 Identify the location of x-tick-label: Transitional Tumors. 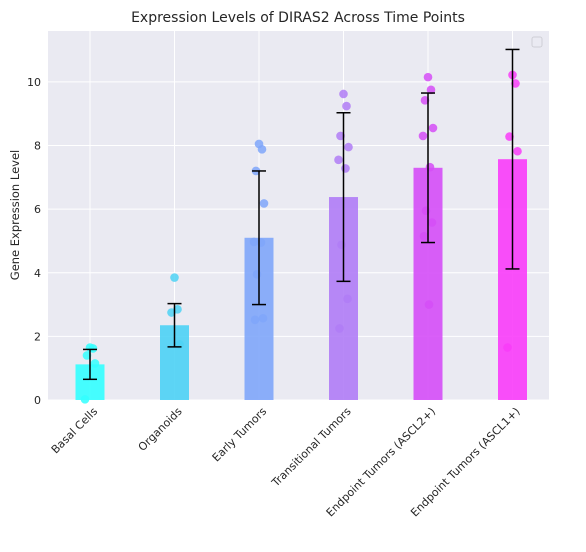
(311, 447).